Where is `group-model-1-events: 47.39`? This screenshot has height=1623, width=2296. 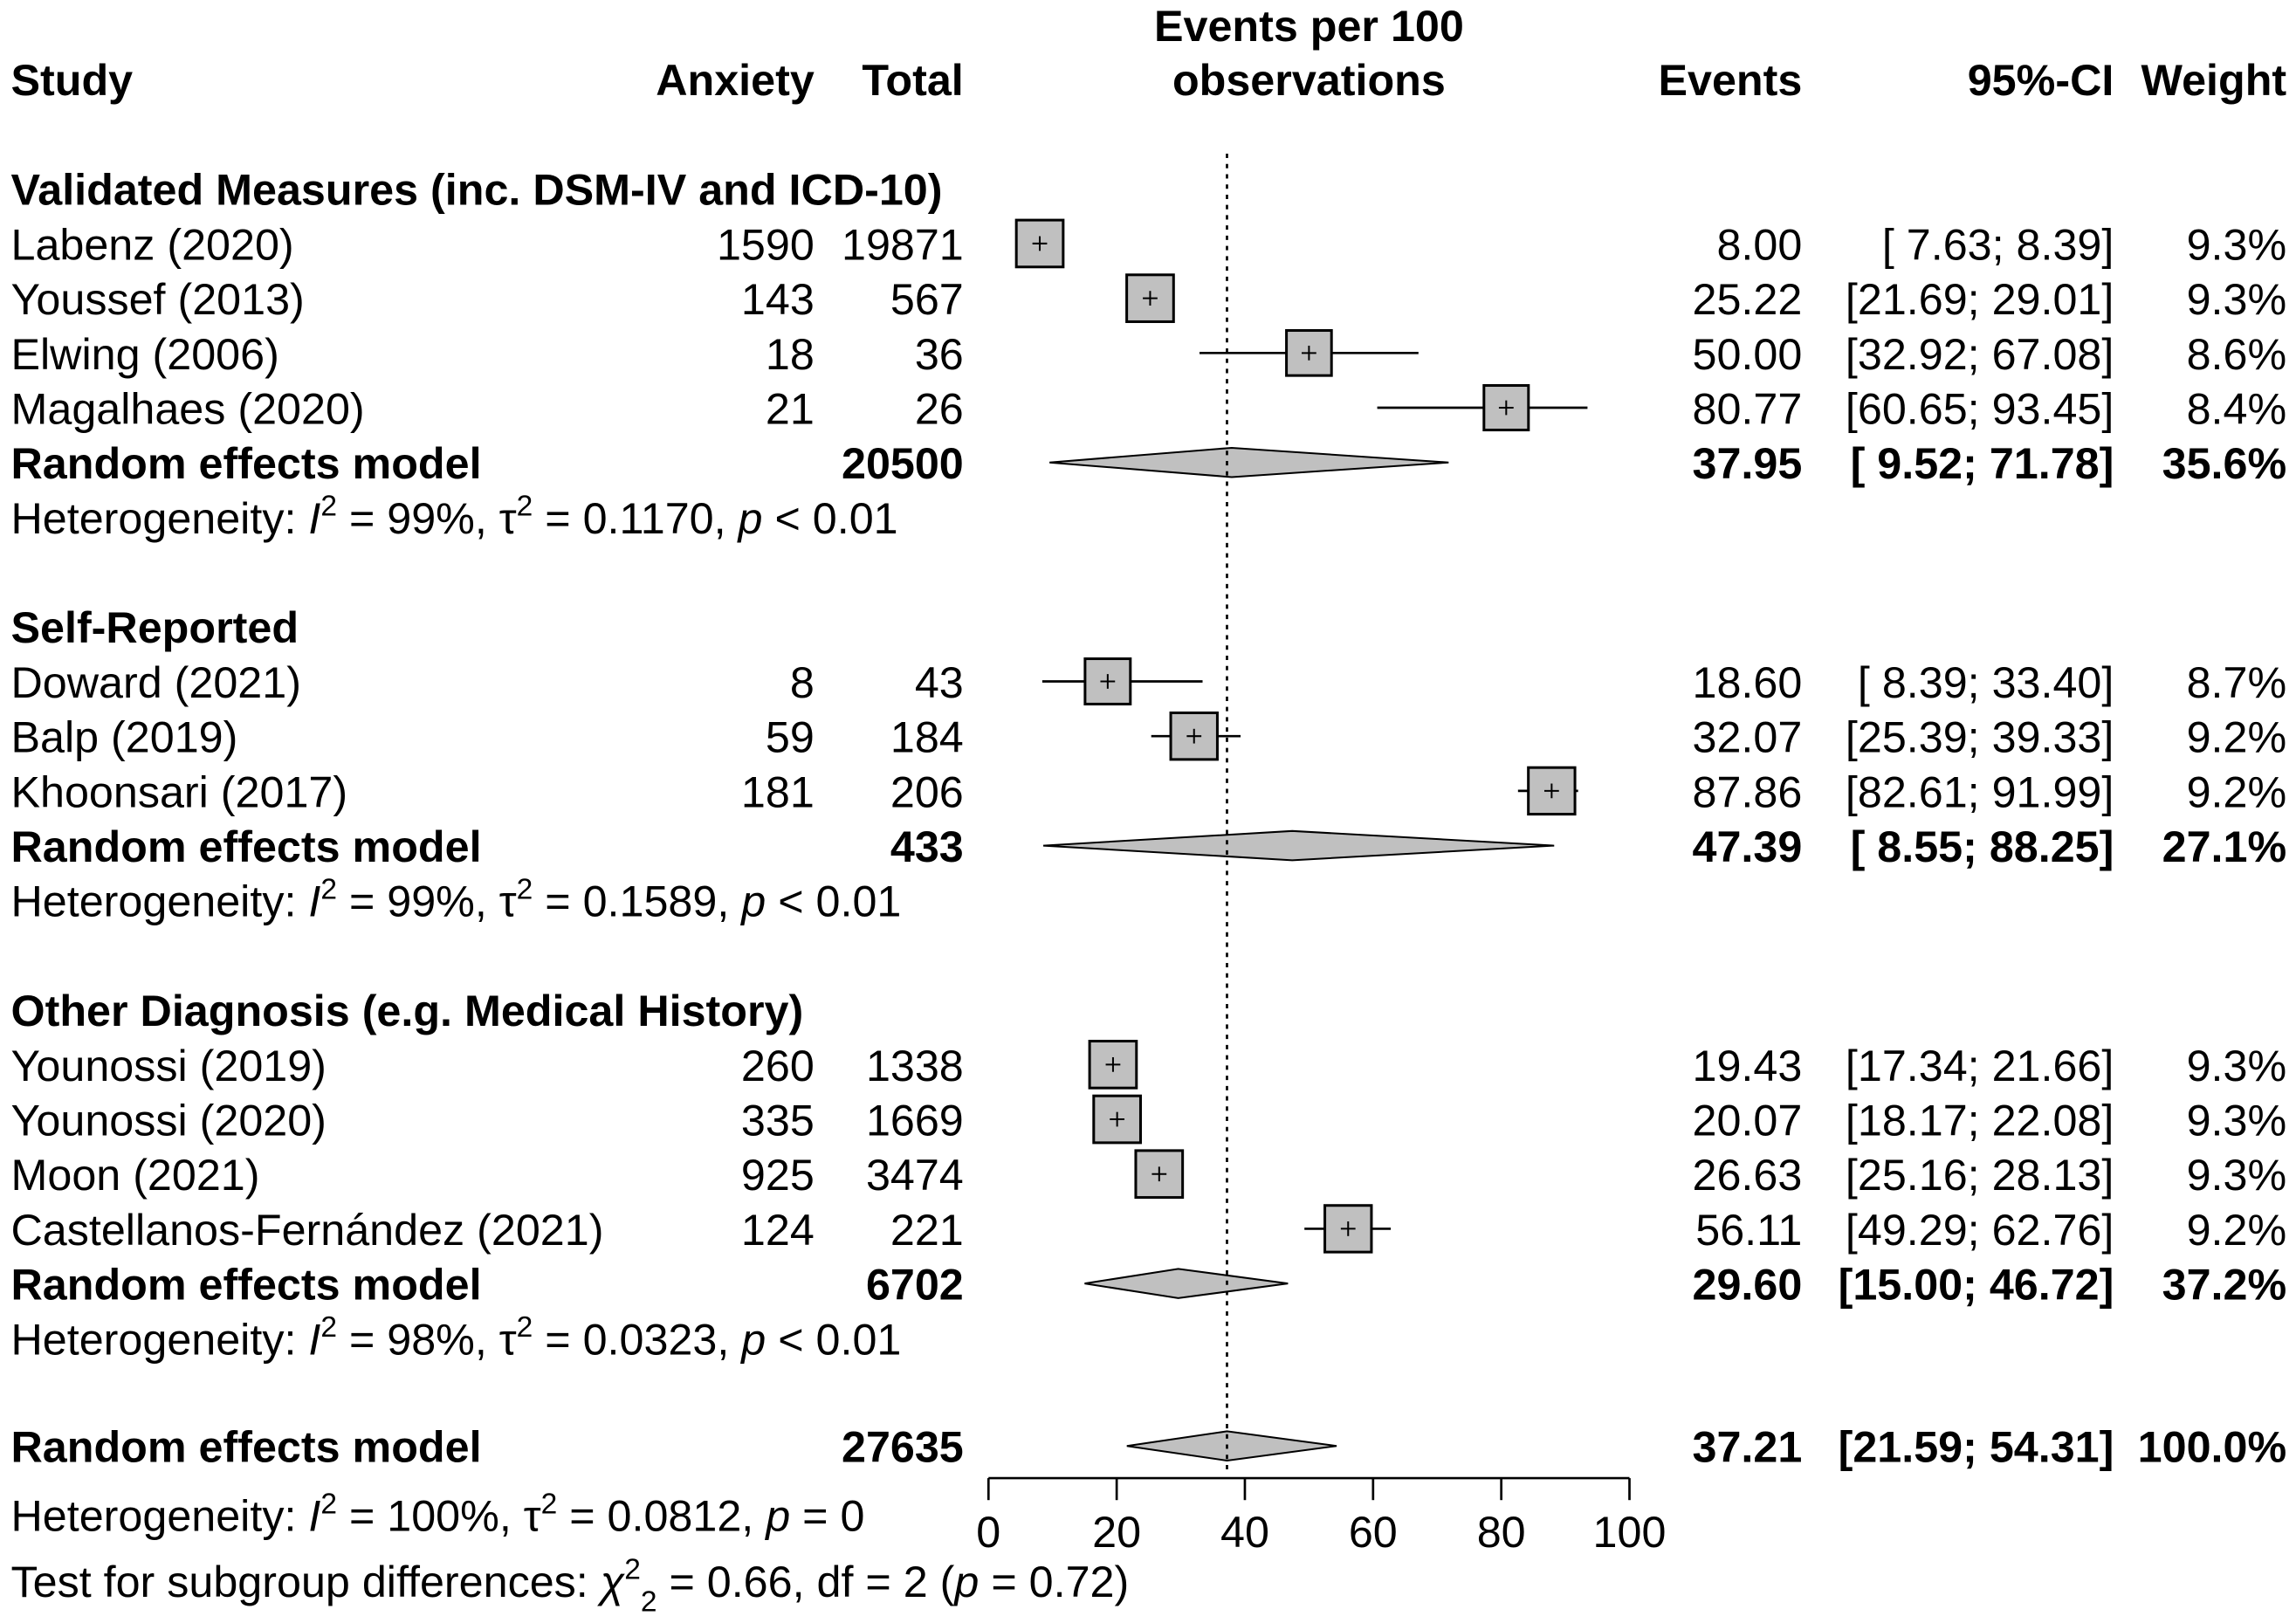
group-model-1-events: 47.39 is located at coordinates (1748, 846).